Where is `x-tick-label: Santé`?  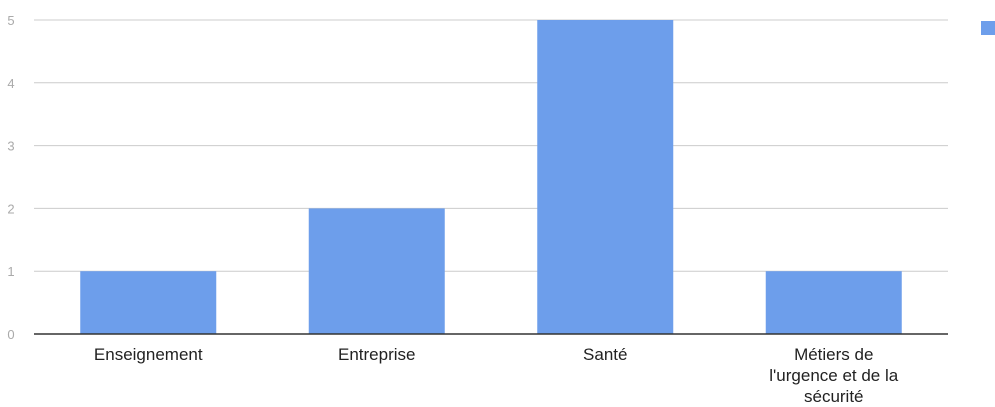 x-tick-label: Santé is located at coordinates (605, 354).